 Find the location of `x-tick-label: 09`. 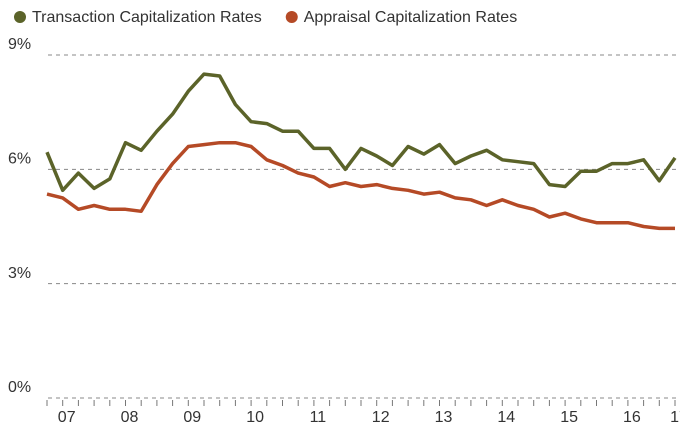

x-tick-label: 09 is located at coordinates (192, 417).